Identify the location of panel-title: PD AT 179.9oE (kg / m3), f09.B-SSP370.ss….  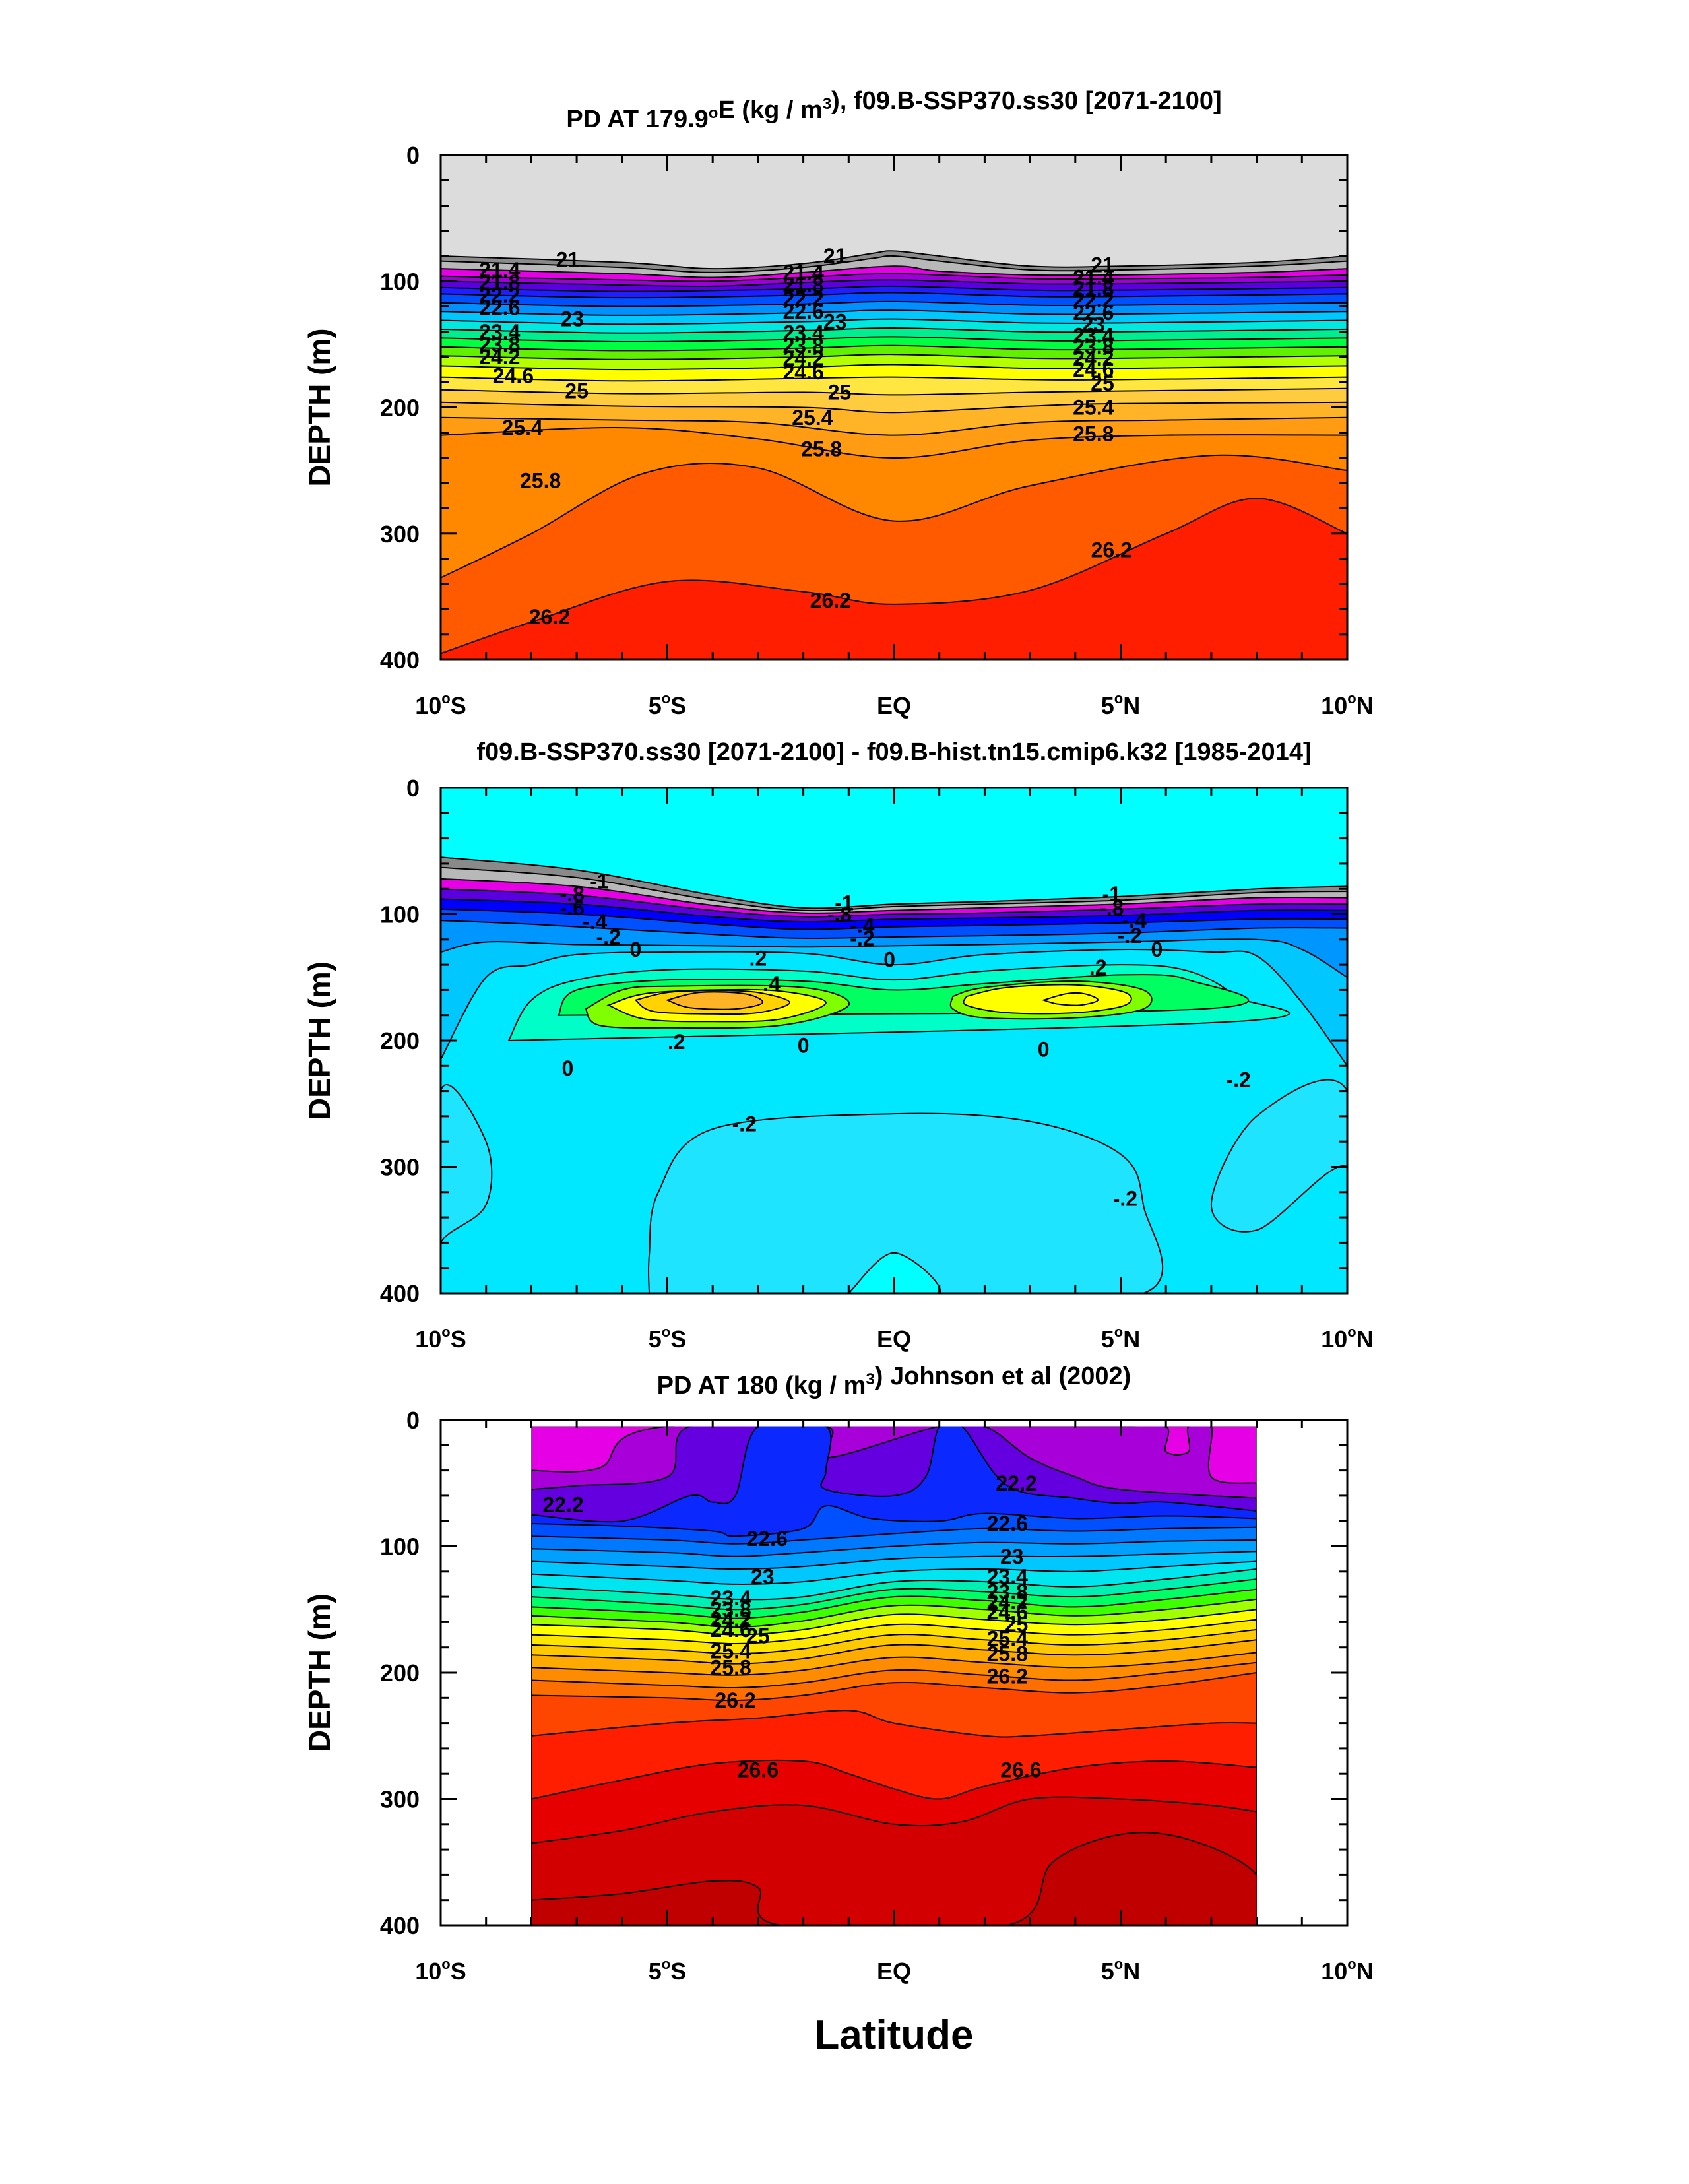
(893, 110).